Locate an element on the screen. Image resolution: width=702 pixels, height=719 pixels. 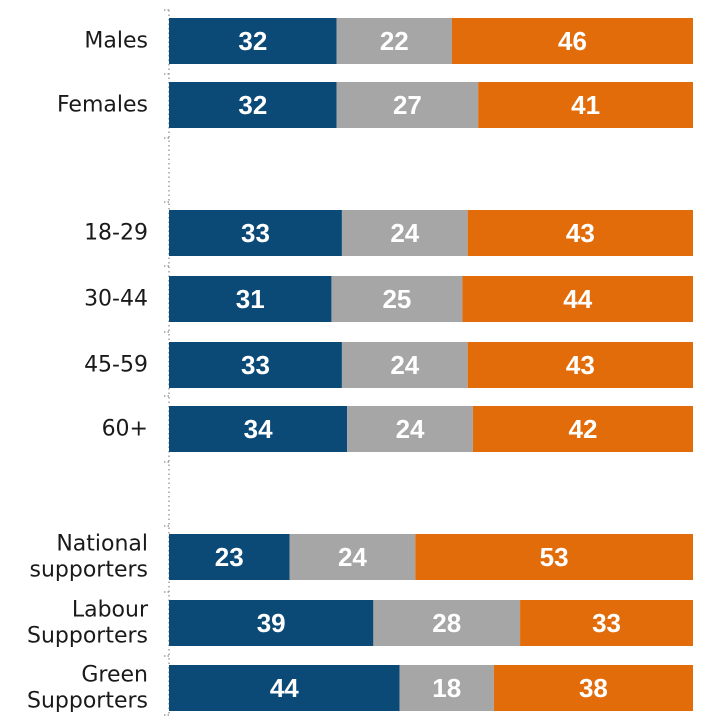
data-label-green-supporters-3: 38 is located at coordinates (593, 688).